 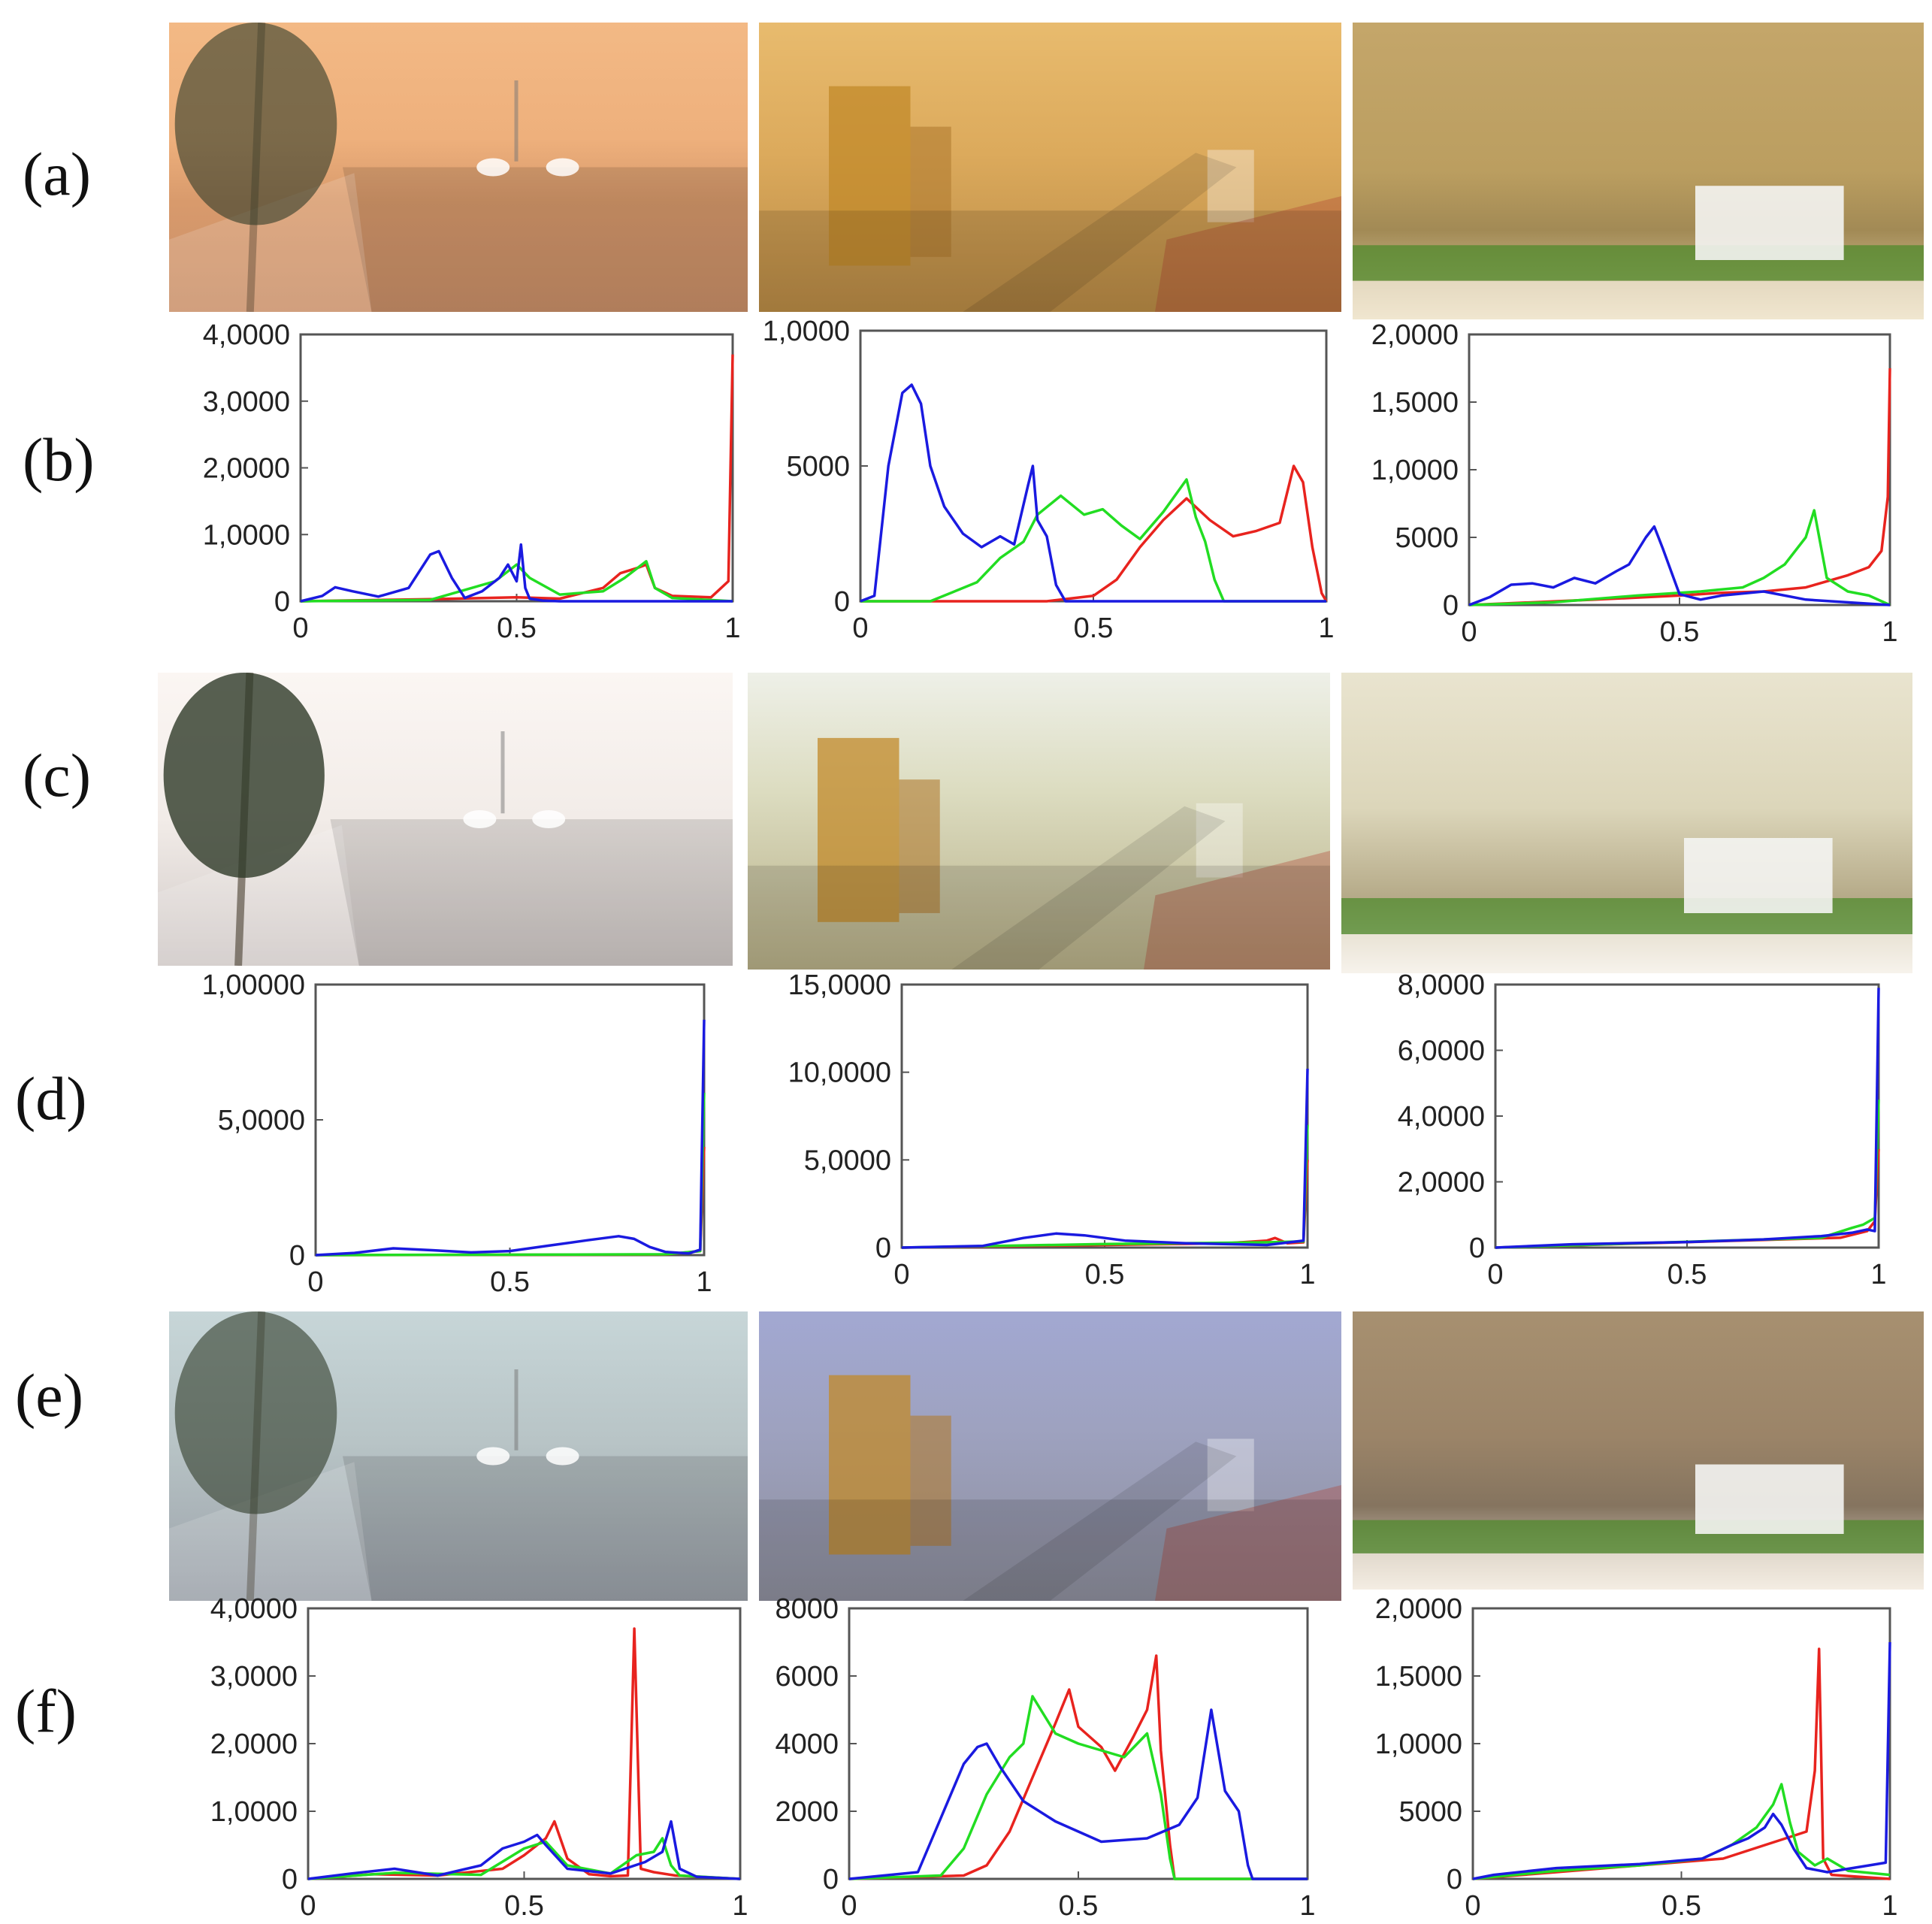 I want to click on chart-f1: 0 1,0000 2,0000 3,0000 4,0000 0 0.5 1, so click(x=479, y=1758).